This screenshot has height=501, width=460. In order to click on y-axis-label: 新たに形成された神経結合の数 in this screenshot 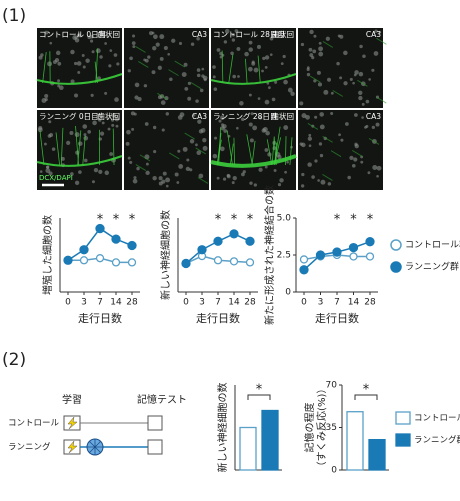, I will do `click(269, 255)`.